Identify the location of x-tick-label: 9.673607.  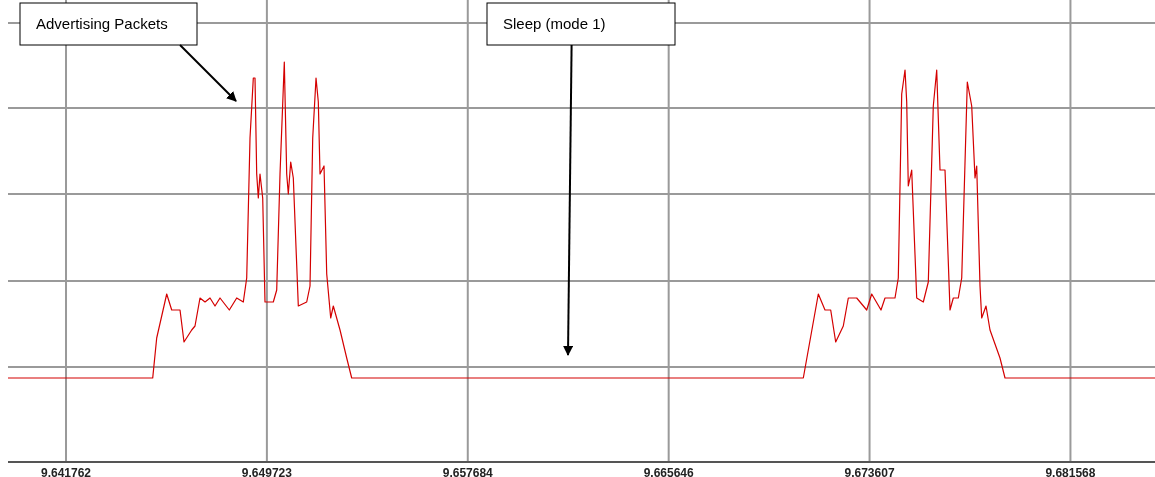
(869, 471).